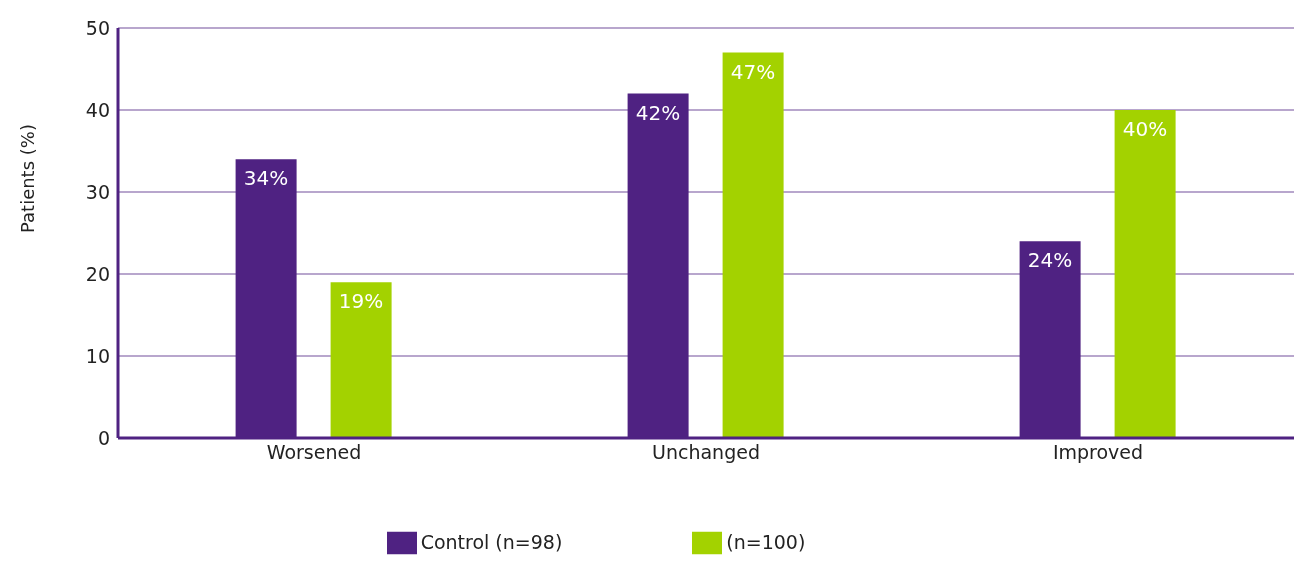 This screenshot has width=1312, height=579. What do you see at coordinates (314, 452) in the screenshot?
I see `x-tick-label: Worsened` at bounding box center [314, 452].